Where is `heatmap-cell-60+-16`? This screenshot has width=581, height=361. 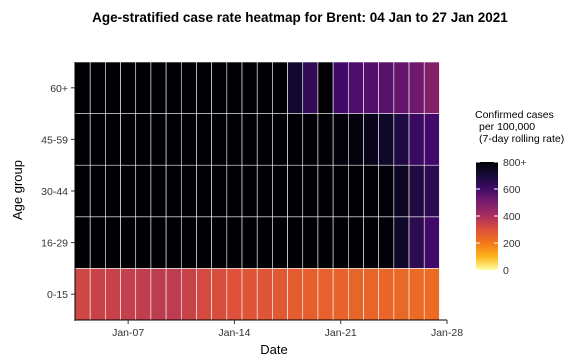
heatmap-cell-60+-16 is located at coordinates (325, 87).